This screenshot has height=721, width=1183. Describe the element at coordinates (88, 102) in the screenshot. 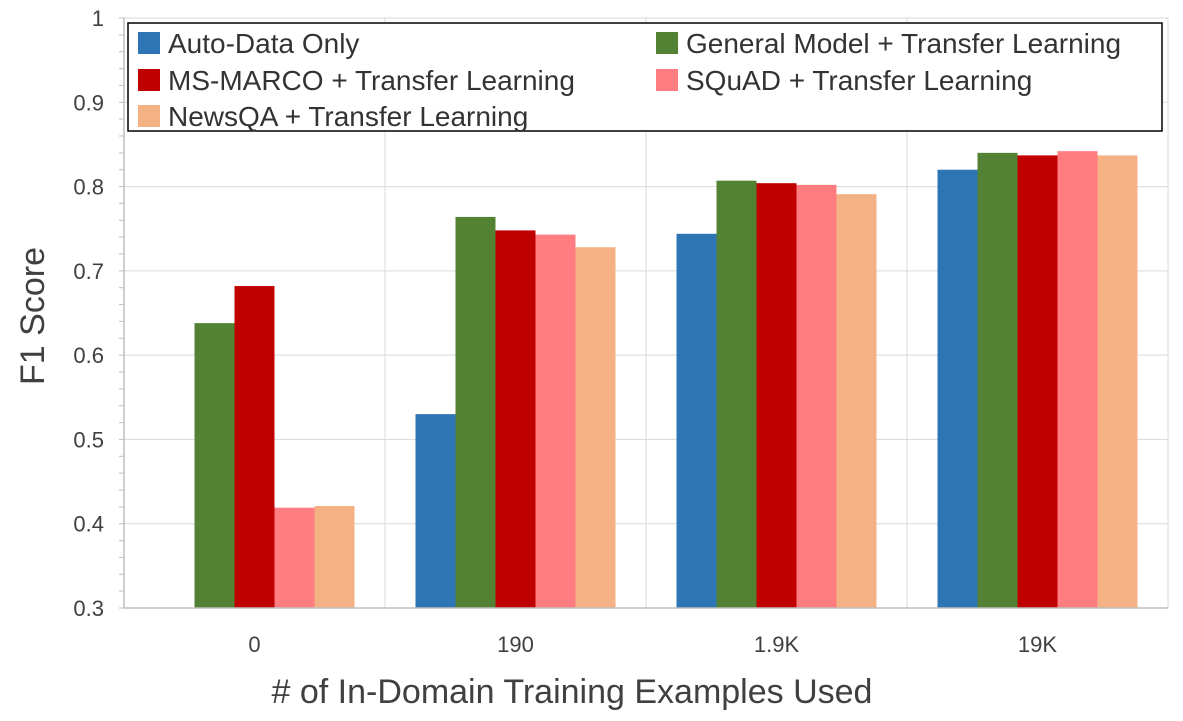

I see `y-tick-label: 0.9` at that location.